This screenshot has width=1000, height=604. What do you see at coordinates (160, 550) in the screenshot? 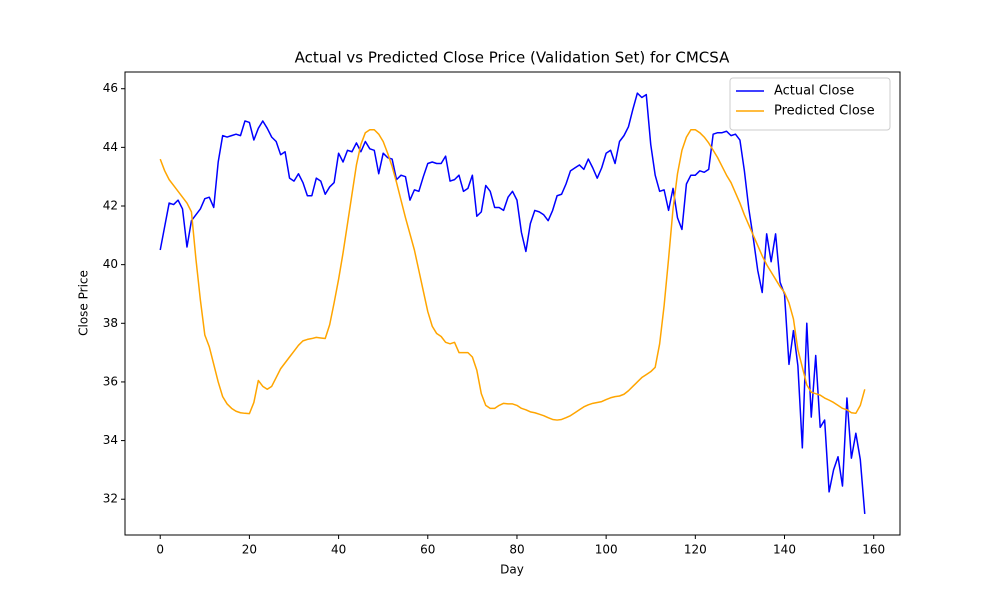
I see `x-tick-label: 0` at bounding box center [160, 550].